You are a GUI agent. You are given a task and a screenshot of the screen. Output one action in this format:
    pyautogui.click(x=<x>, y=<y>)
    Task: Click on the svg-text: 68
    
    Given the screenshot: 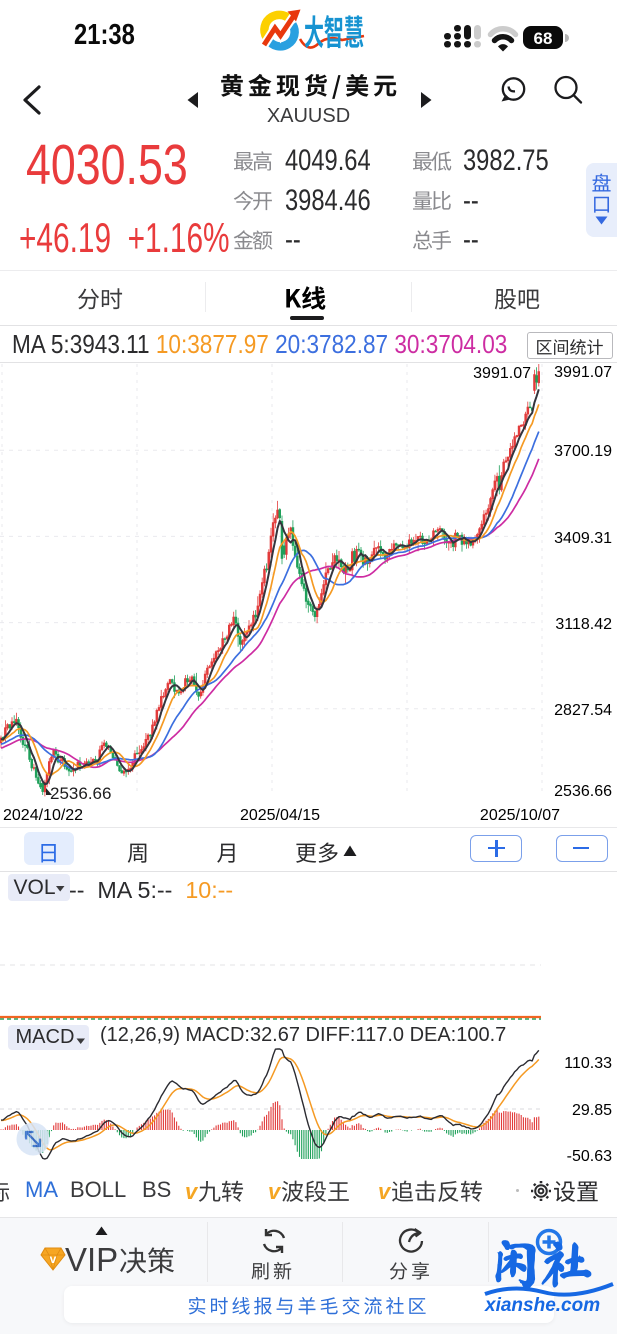 What is the action you would take?
    pyautogui.click(x=543, y=38)
    